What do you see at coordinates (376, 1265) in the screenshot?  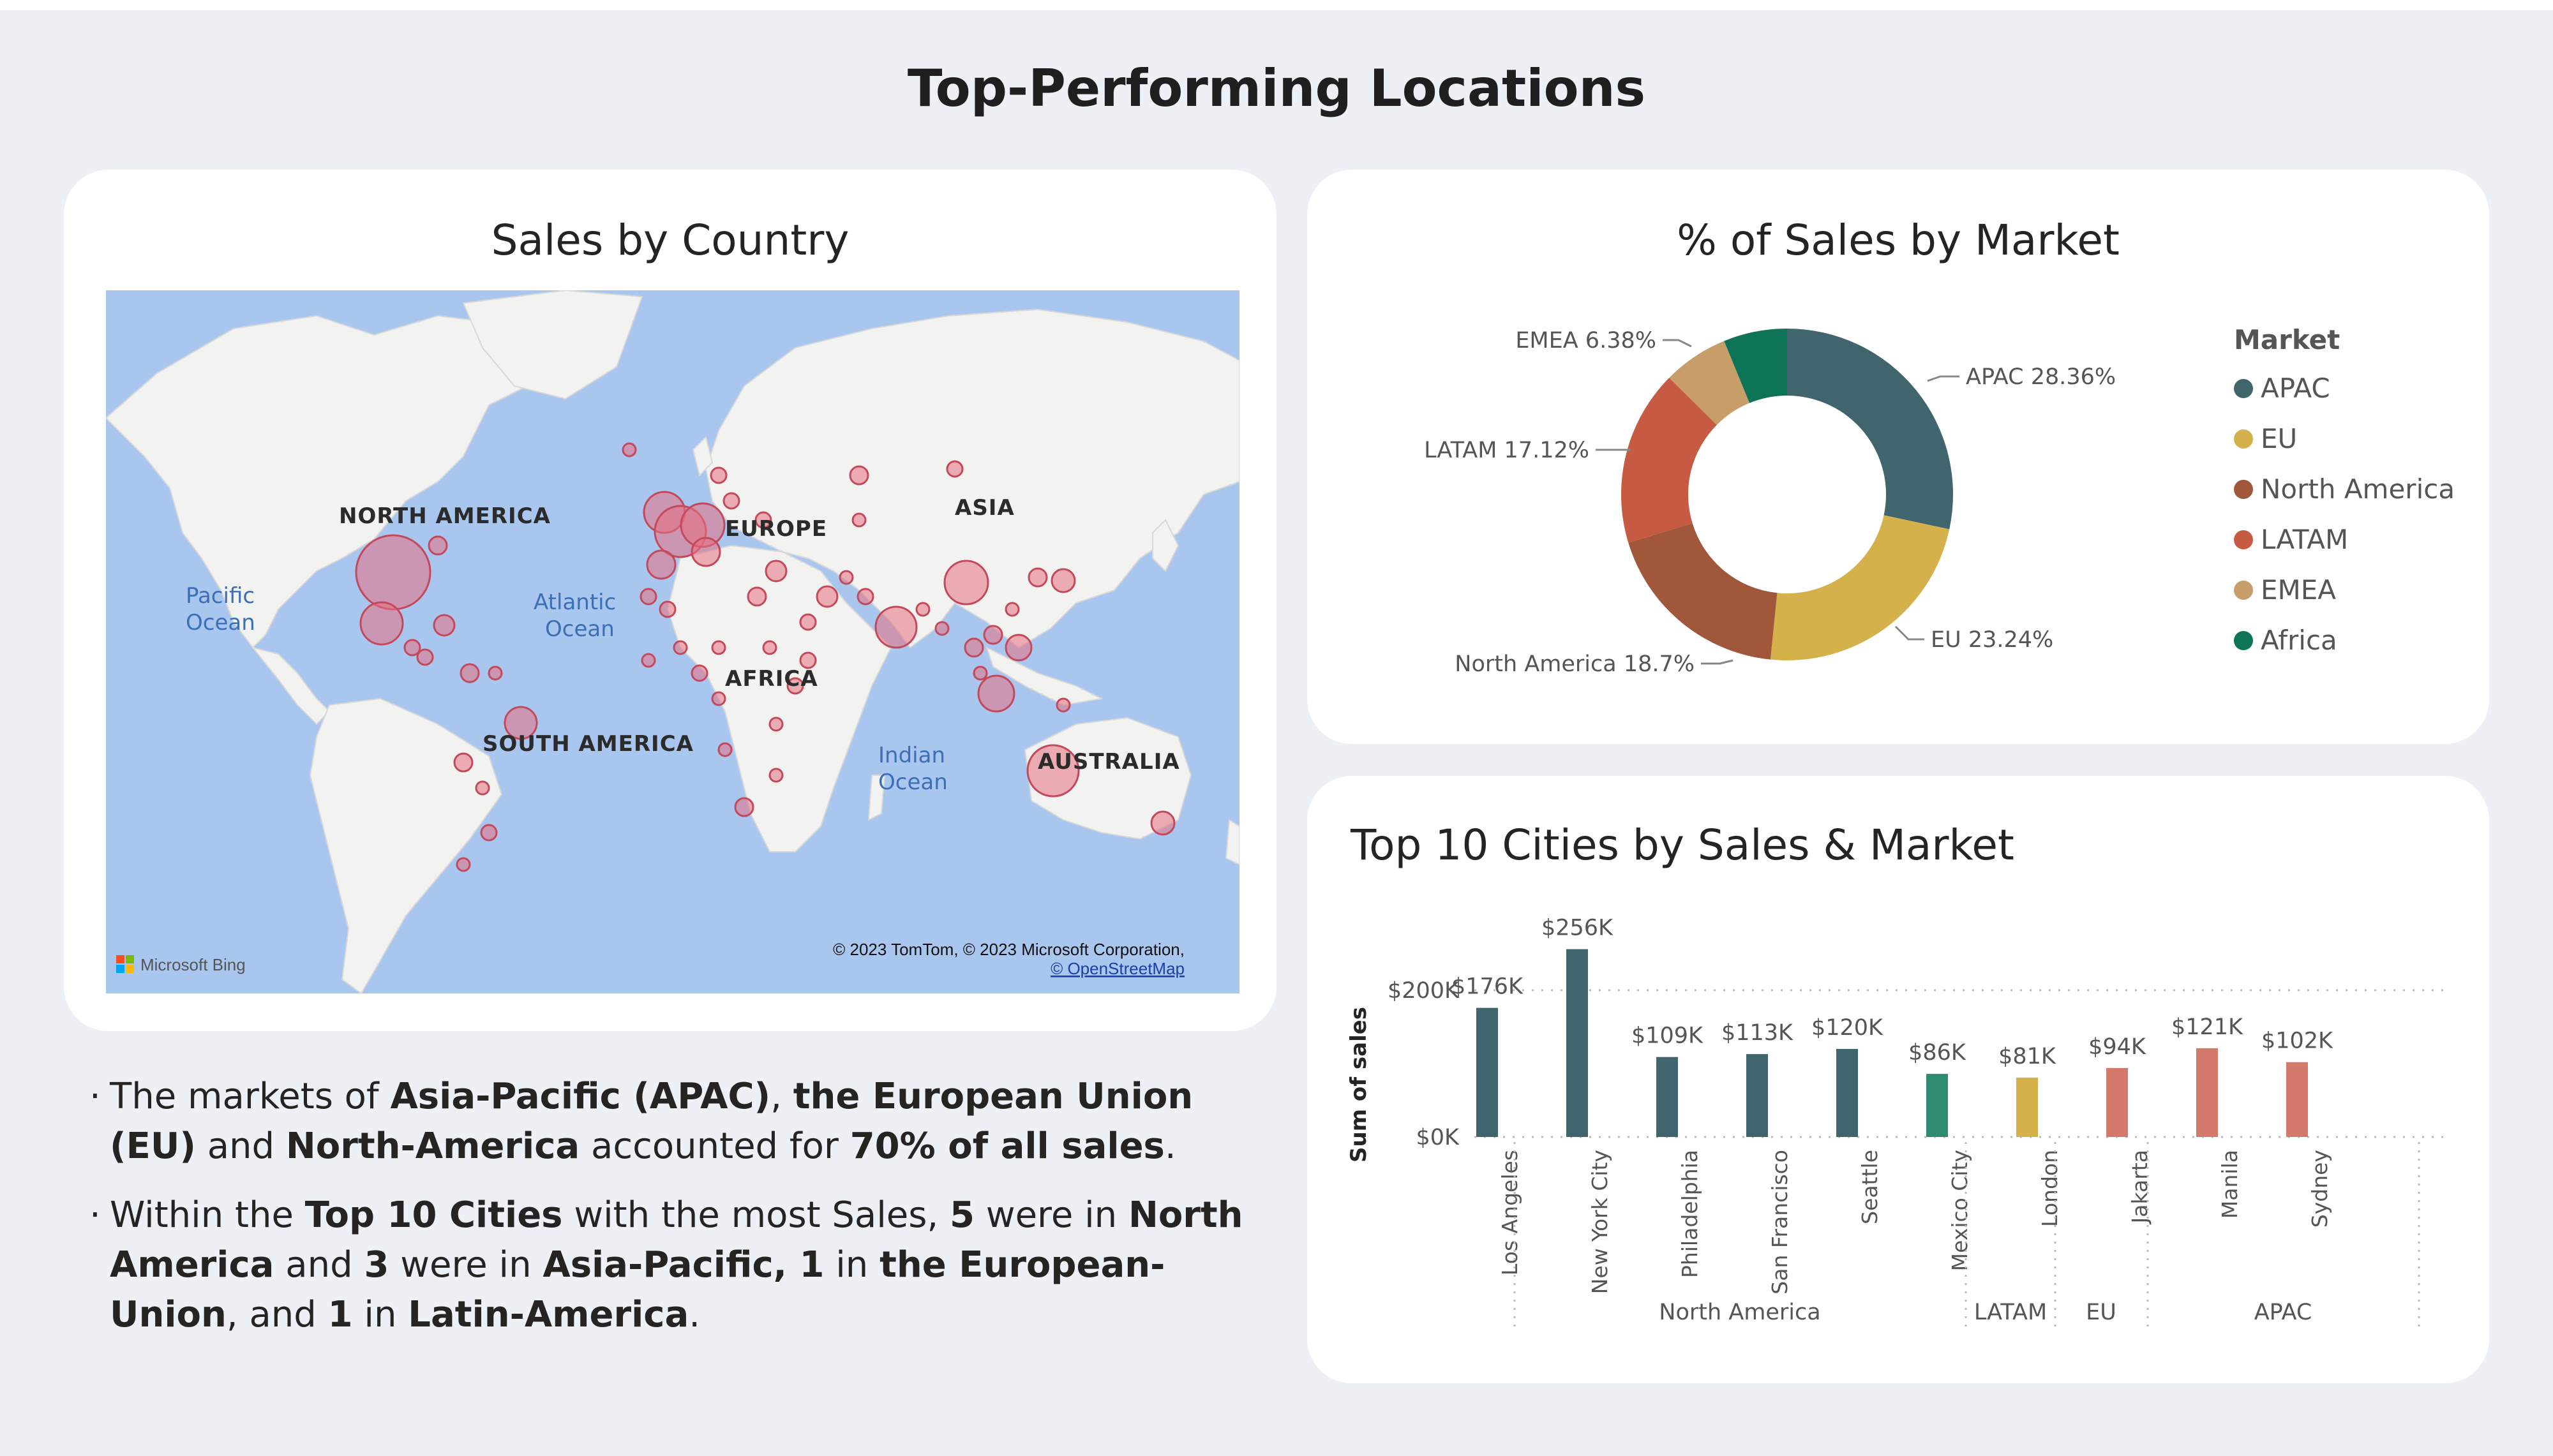 I see `note-run: 3` at bounding box center [376, 1265].